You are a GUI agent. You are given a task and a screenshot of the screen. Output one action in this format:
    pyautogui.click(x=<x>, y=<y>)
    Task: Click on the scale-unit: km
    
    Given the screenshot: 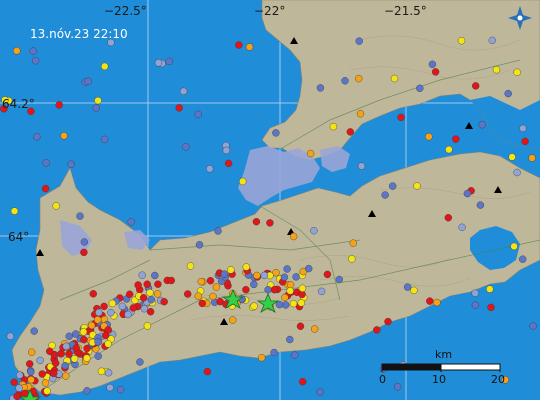 What is the action you would take?
    pyautogui.click(x=443, y=354)
    